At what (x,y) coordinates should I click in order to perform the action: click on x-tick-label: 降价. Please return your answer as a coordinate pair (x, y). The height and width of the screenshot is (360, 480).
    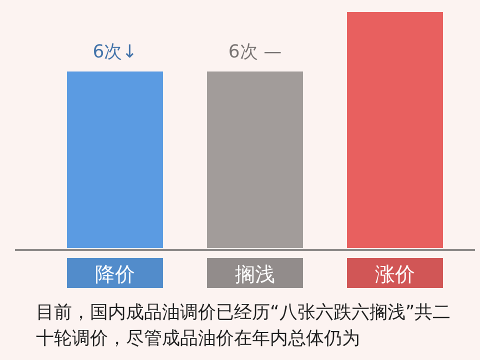
    Looking at the image, I should click on (115, 274).